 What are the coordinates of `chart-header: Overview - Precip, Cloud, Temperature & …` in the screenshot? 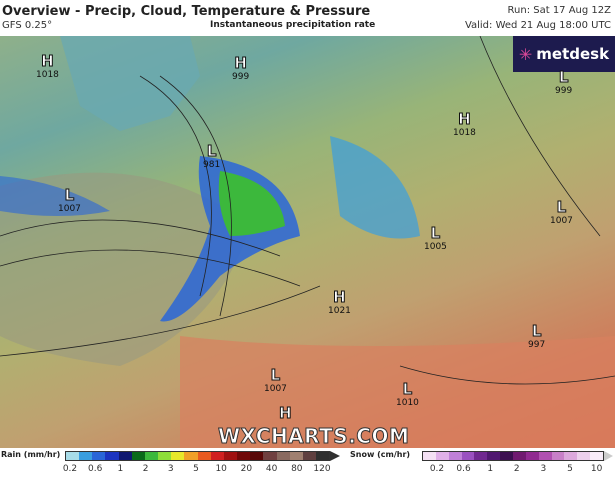 It's located at (307, 18).